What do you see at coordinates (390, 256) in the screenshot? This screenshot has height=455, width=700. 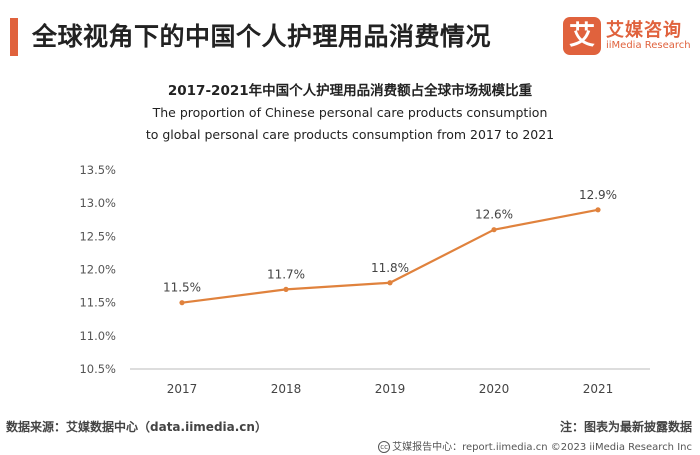 I see `series-line` at bounding box center [390, 256].